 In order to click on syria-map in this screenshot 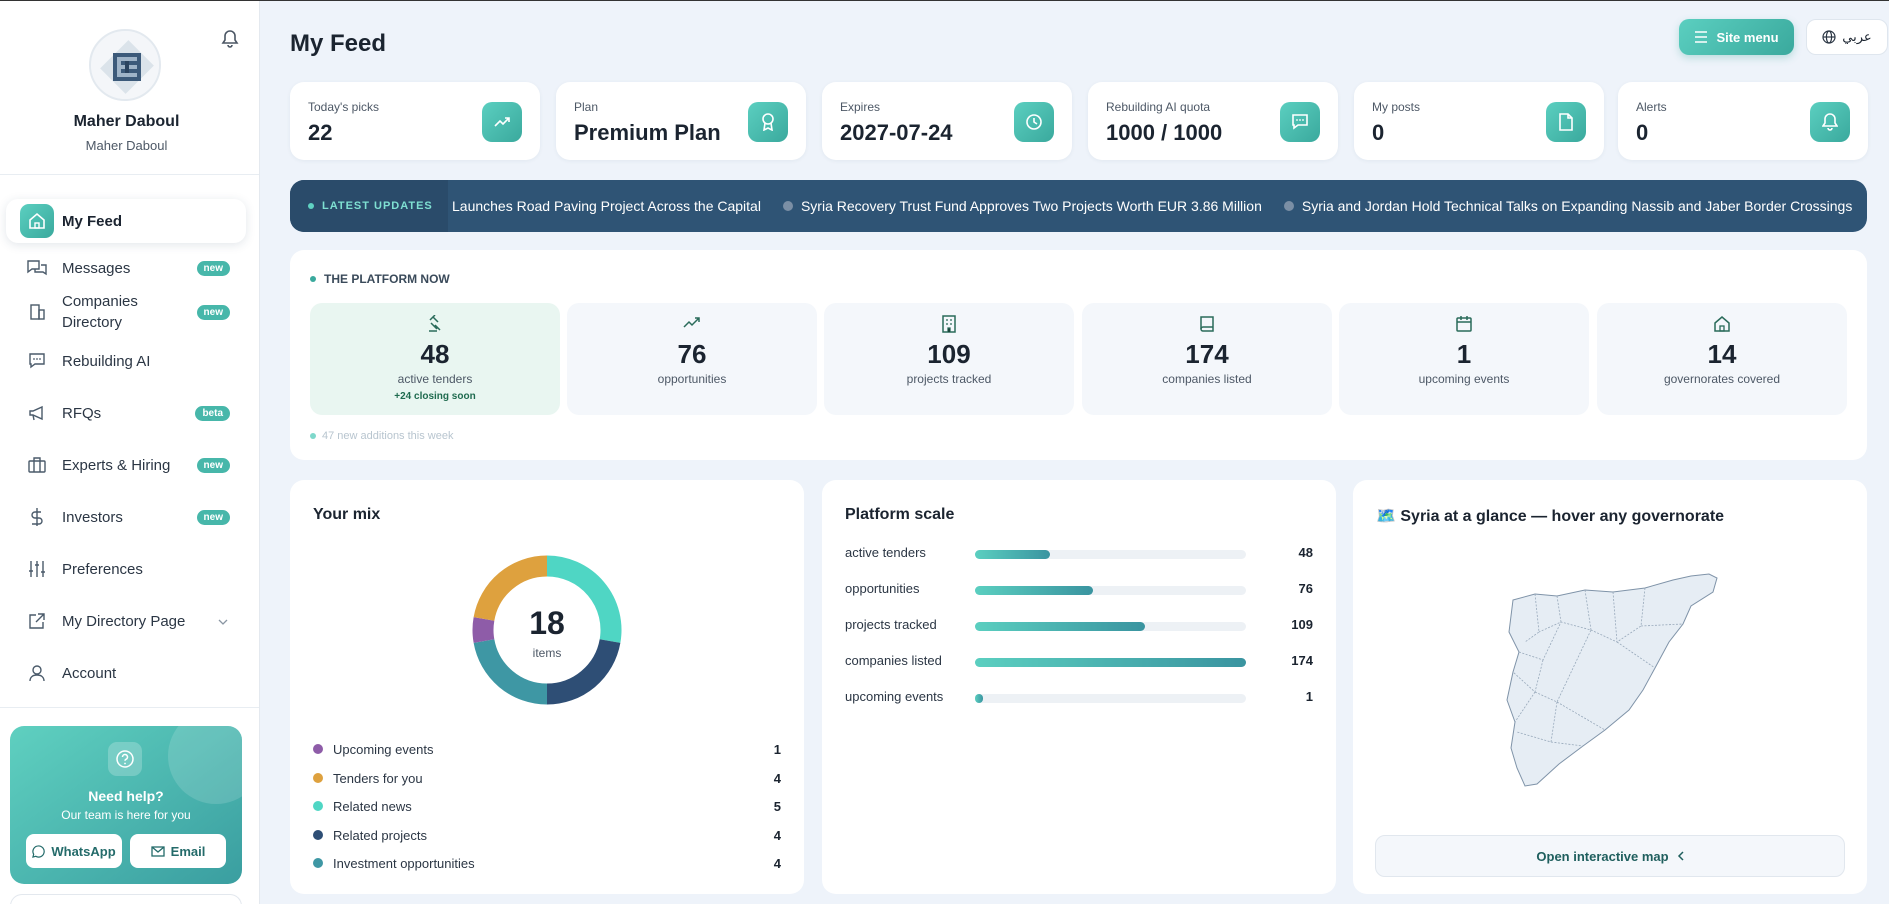, I will do `click(1615, 680)`.